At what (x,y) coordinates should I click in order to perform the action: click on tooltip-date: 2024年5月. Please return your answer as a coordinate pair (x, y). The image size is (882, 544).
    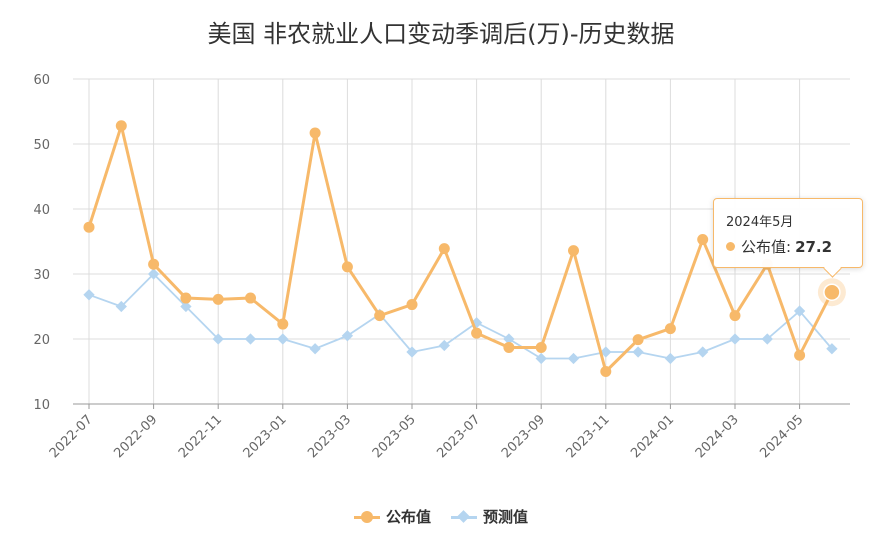
    Looking at the image, I should click on (760, 222).